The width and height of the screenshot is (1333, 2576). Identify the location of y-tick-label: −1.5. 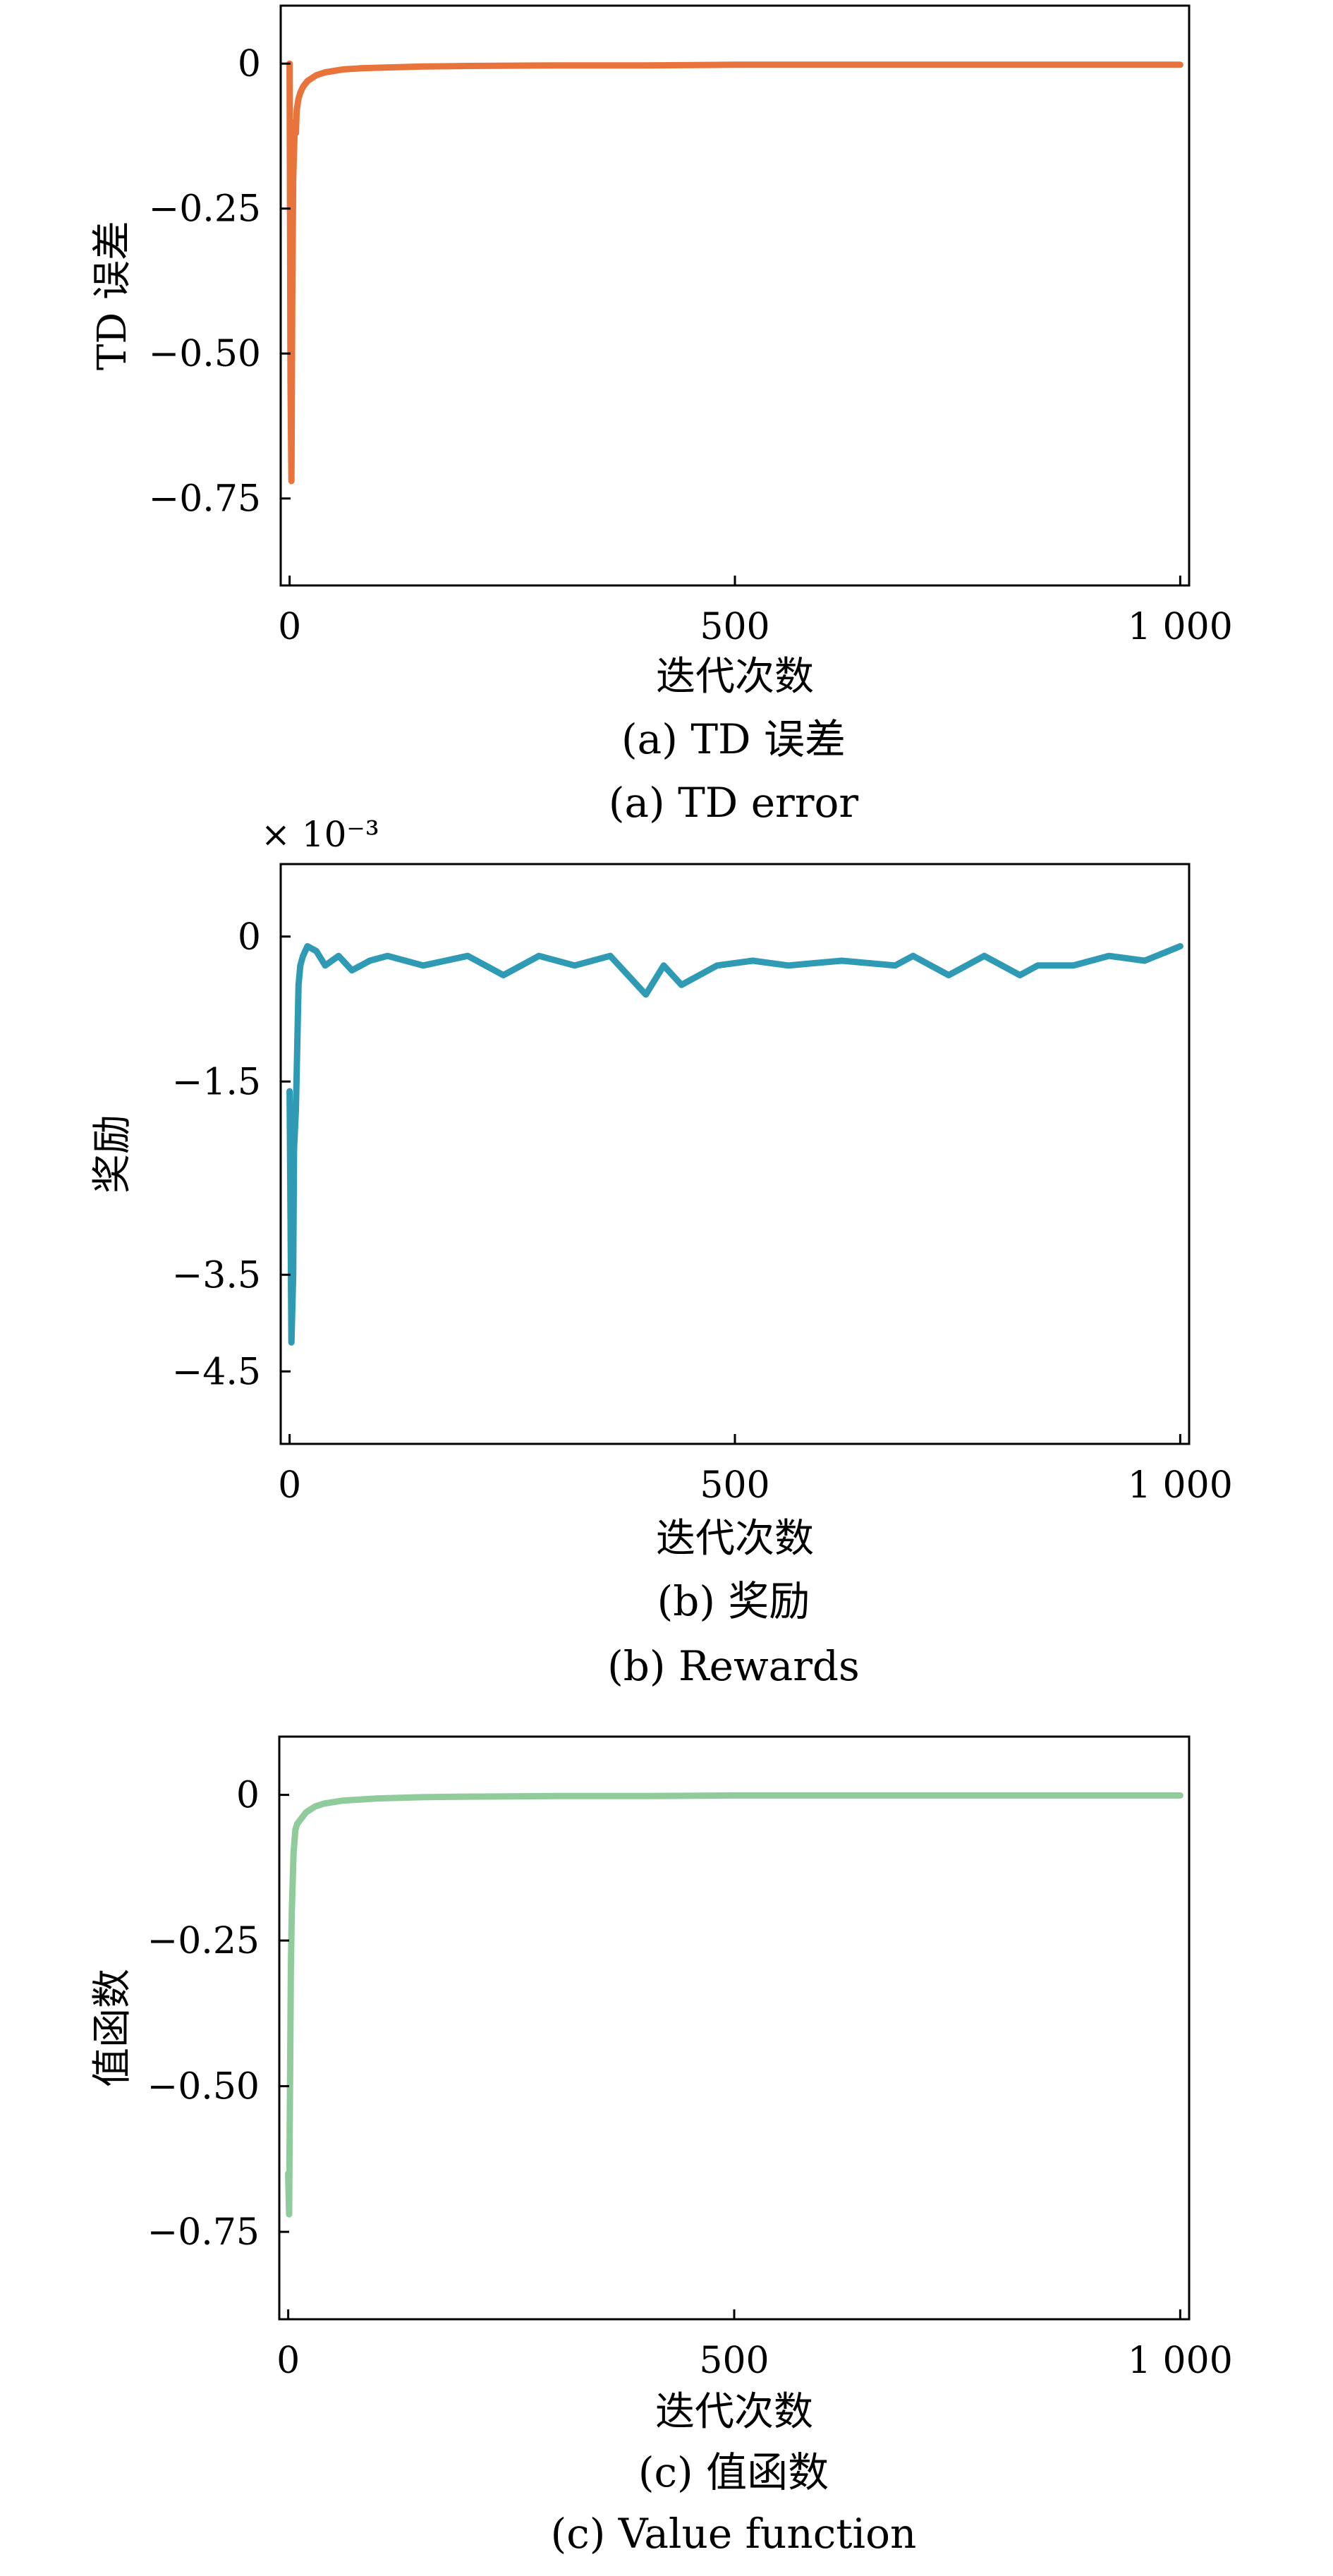
(217, 1082).